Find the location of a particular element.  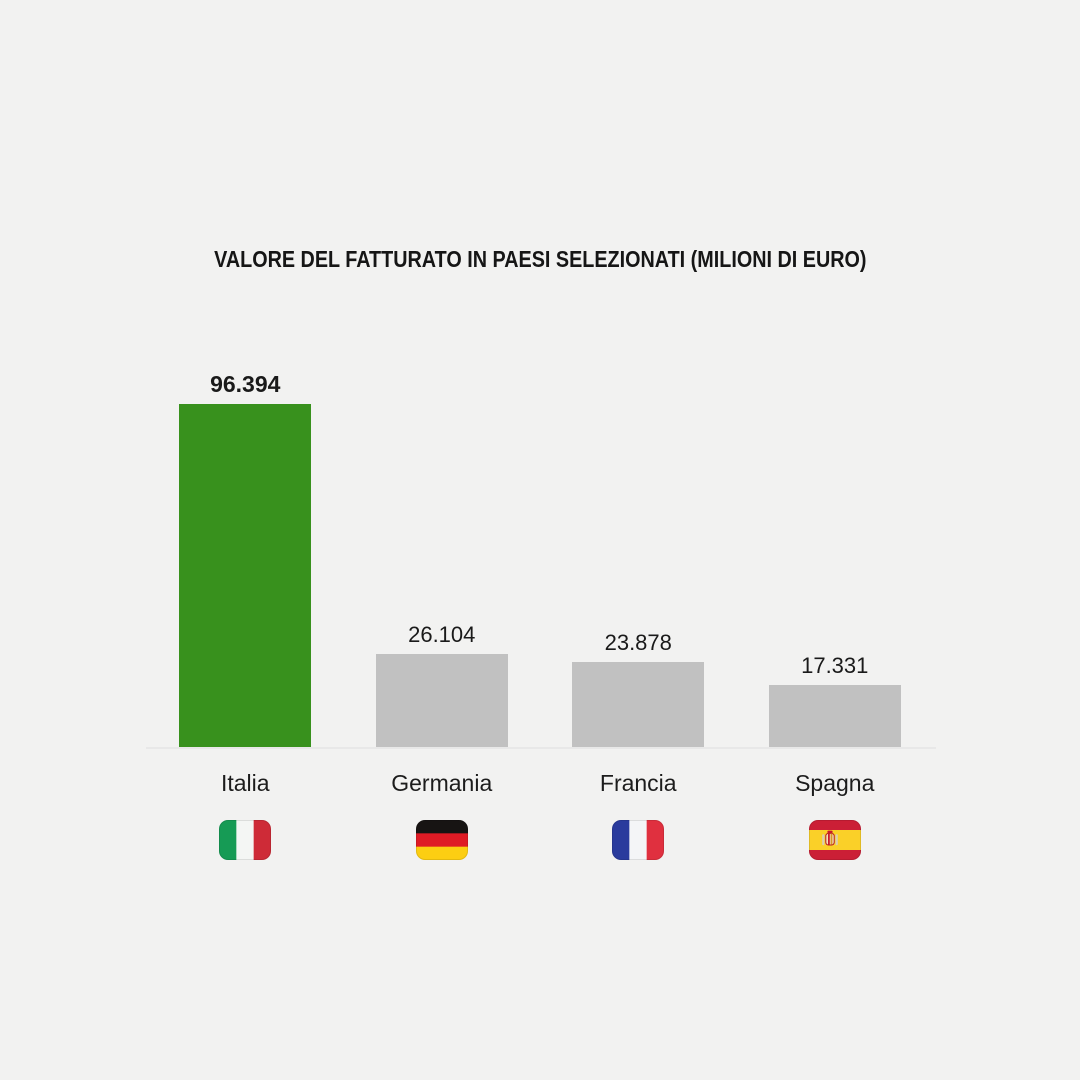

bar-group-spain: 17.331 is located at coordinates (835, 553).